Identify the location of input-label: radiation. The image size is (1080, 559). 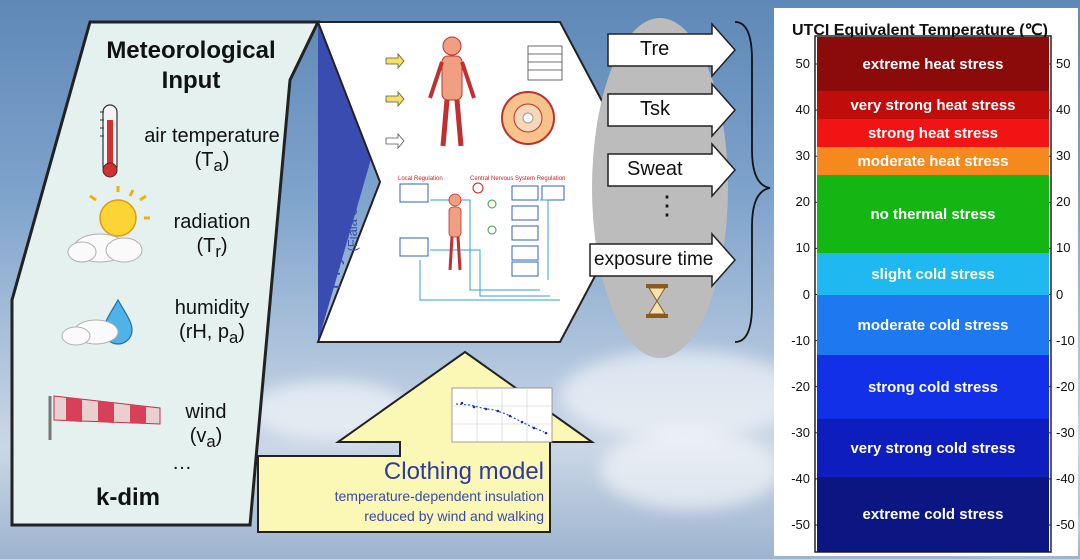
(212, 222).